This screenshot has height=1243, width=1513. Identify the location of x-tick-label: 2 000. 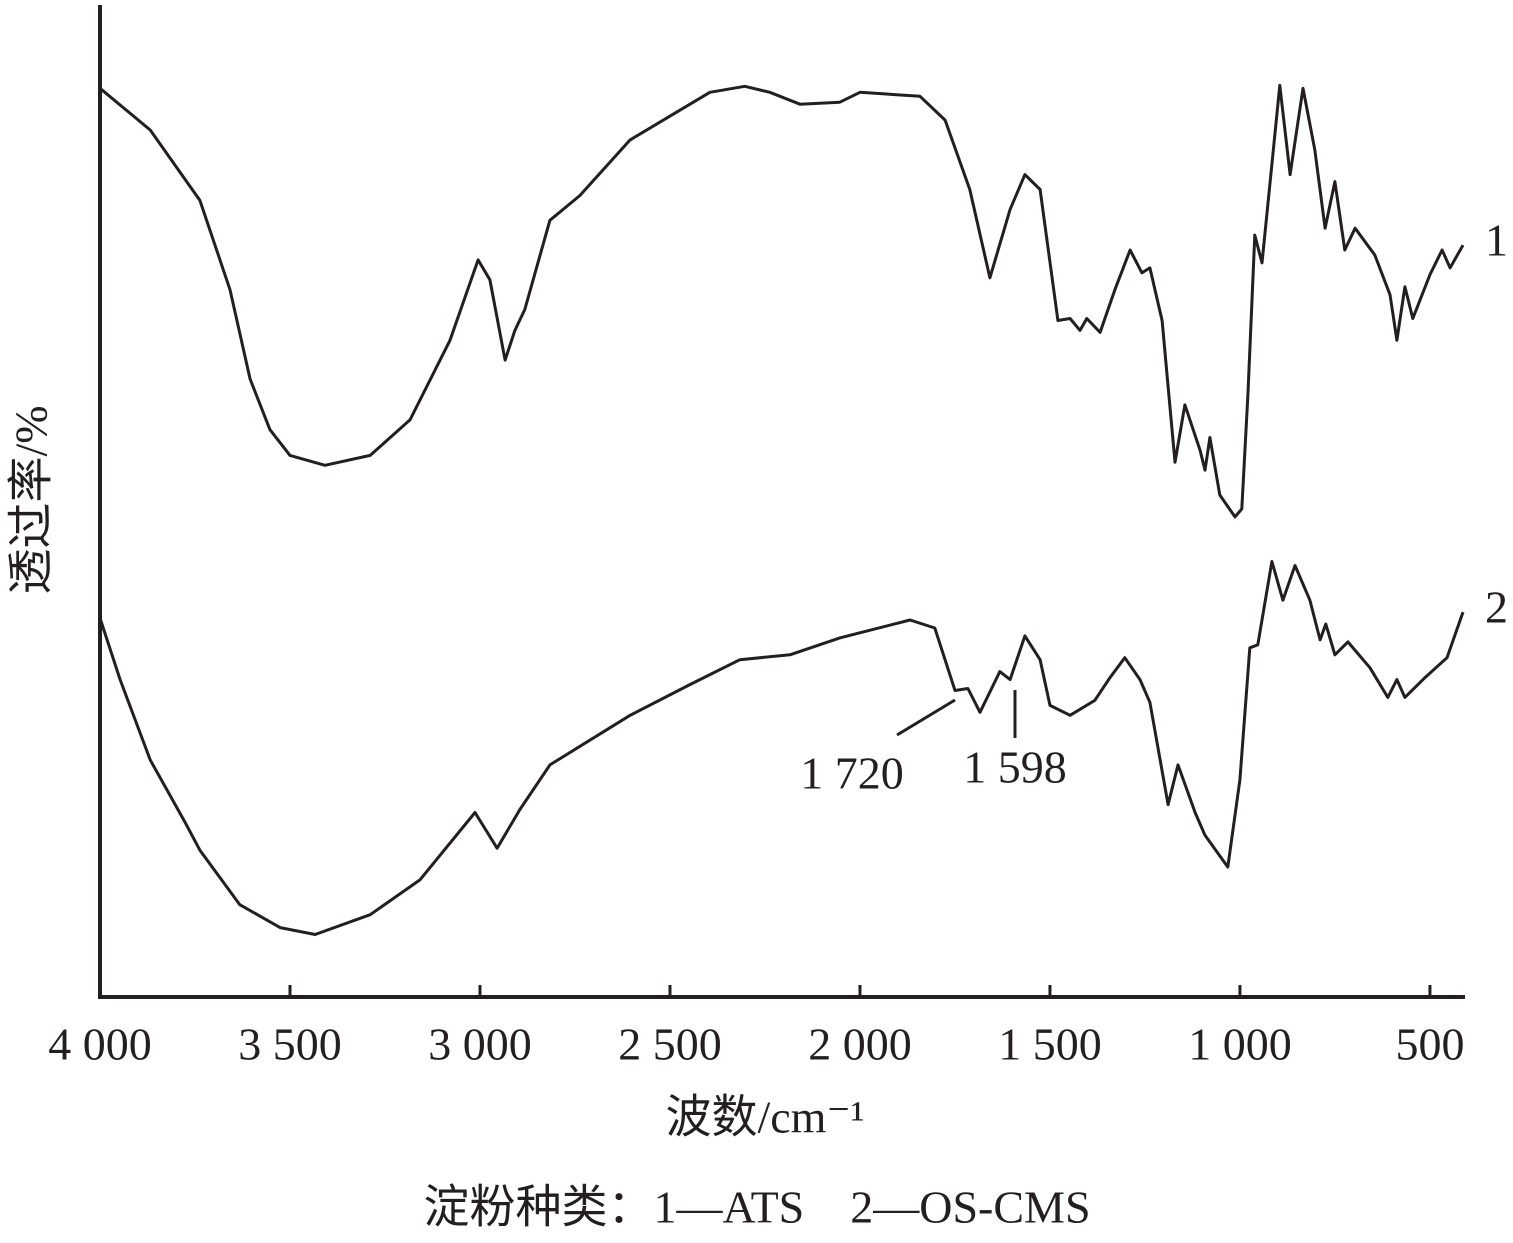
(860, 1044).